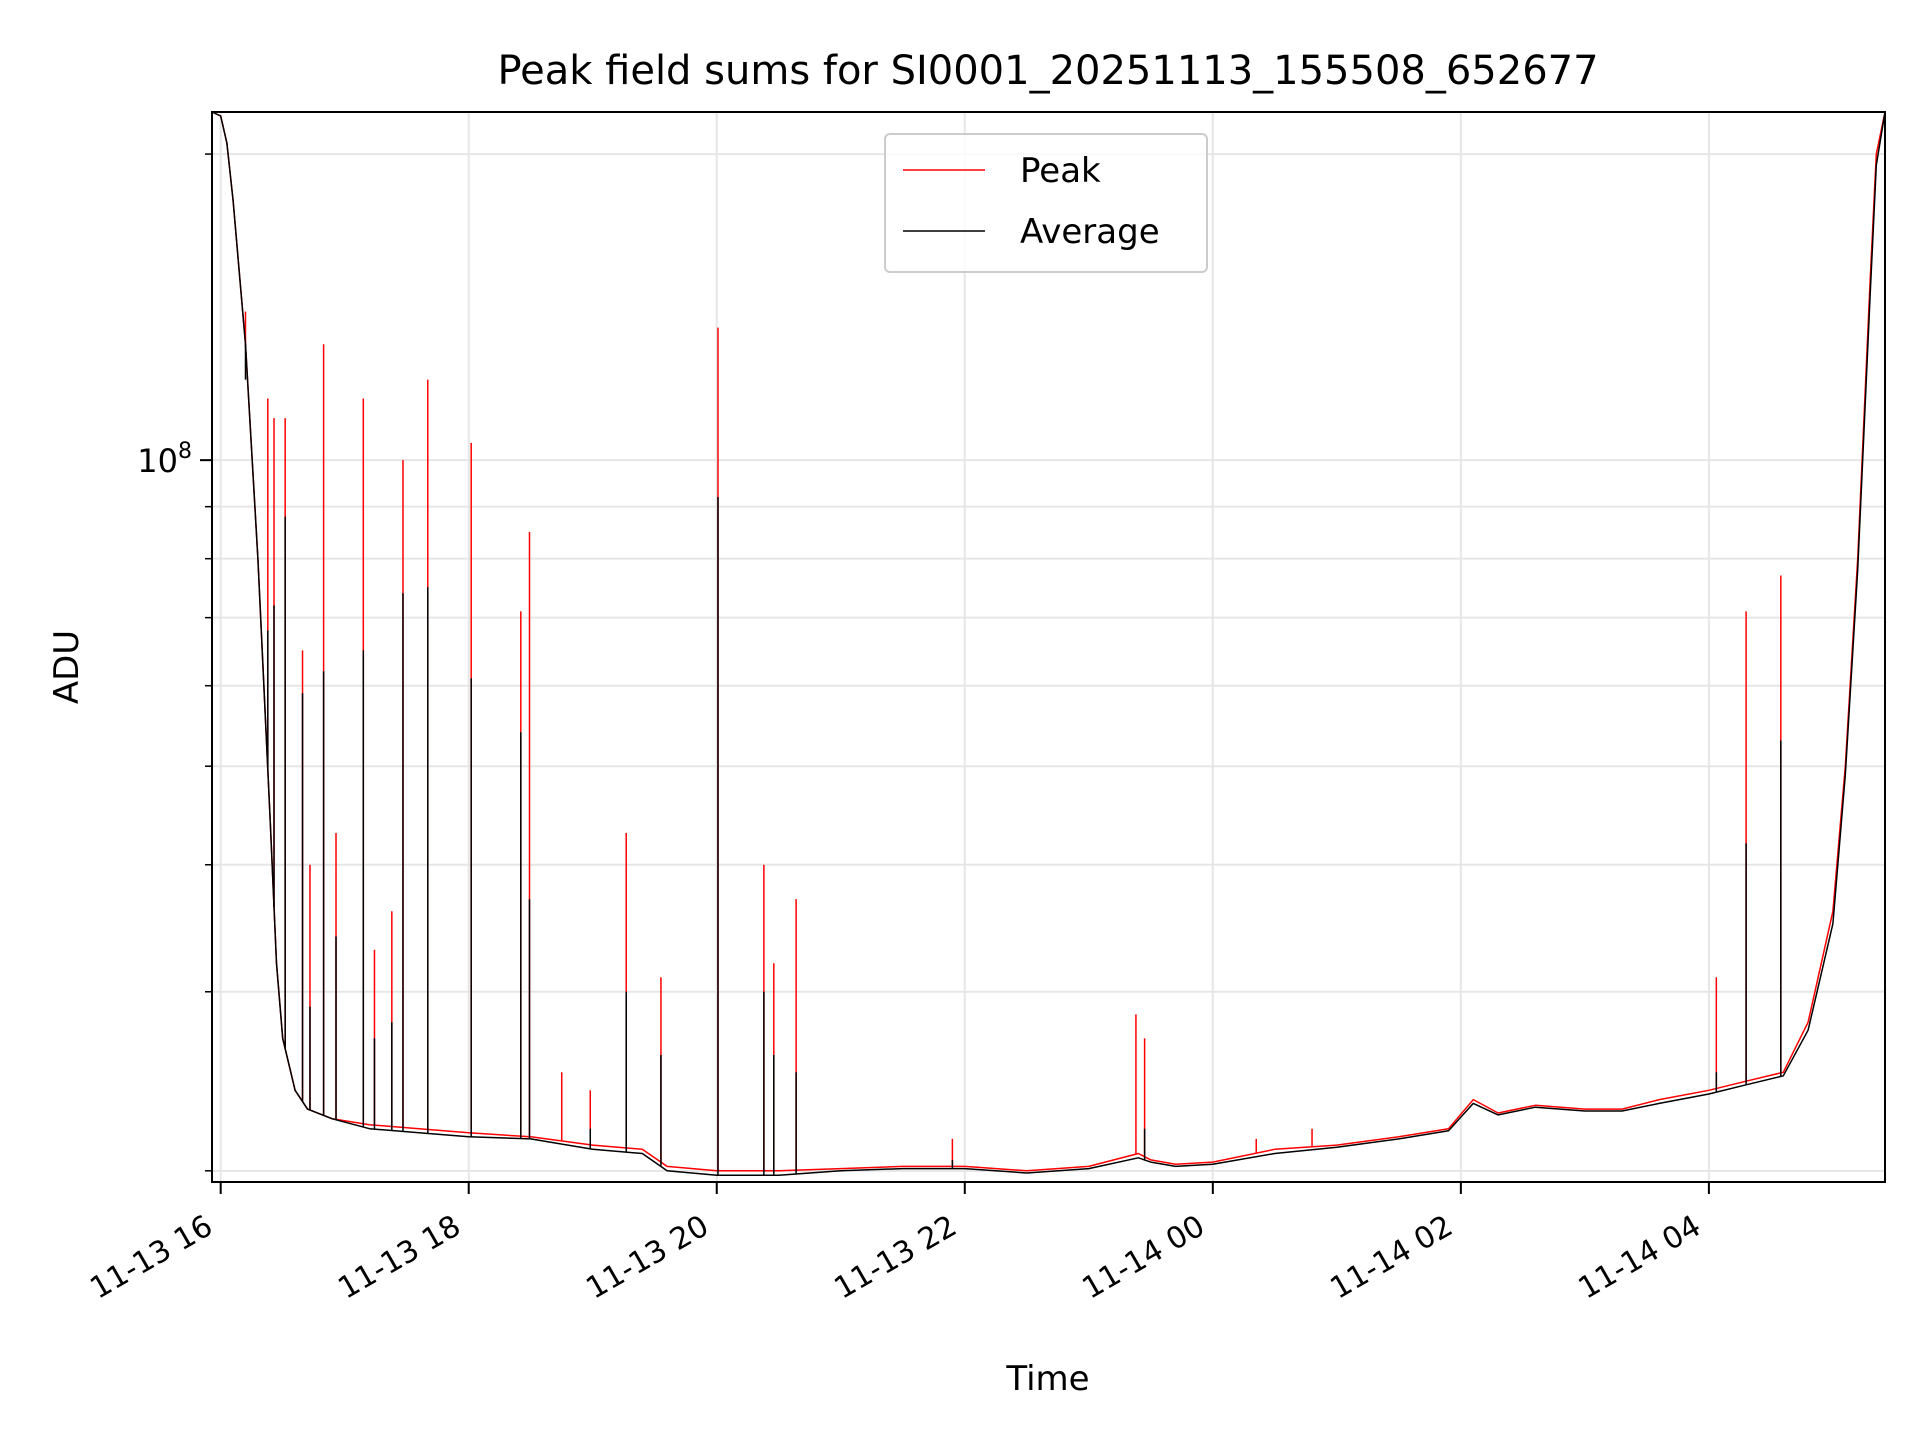 The image size is (1920, 1440). I want to click on x-axis-label: Time, so click(1047, 1379).